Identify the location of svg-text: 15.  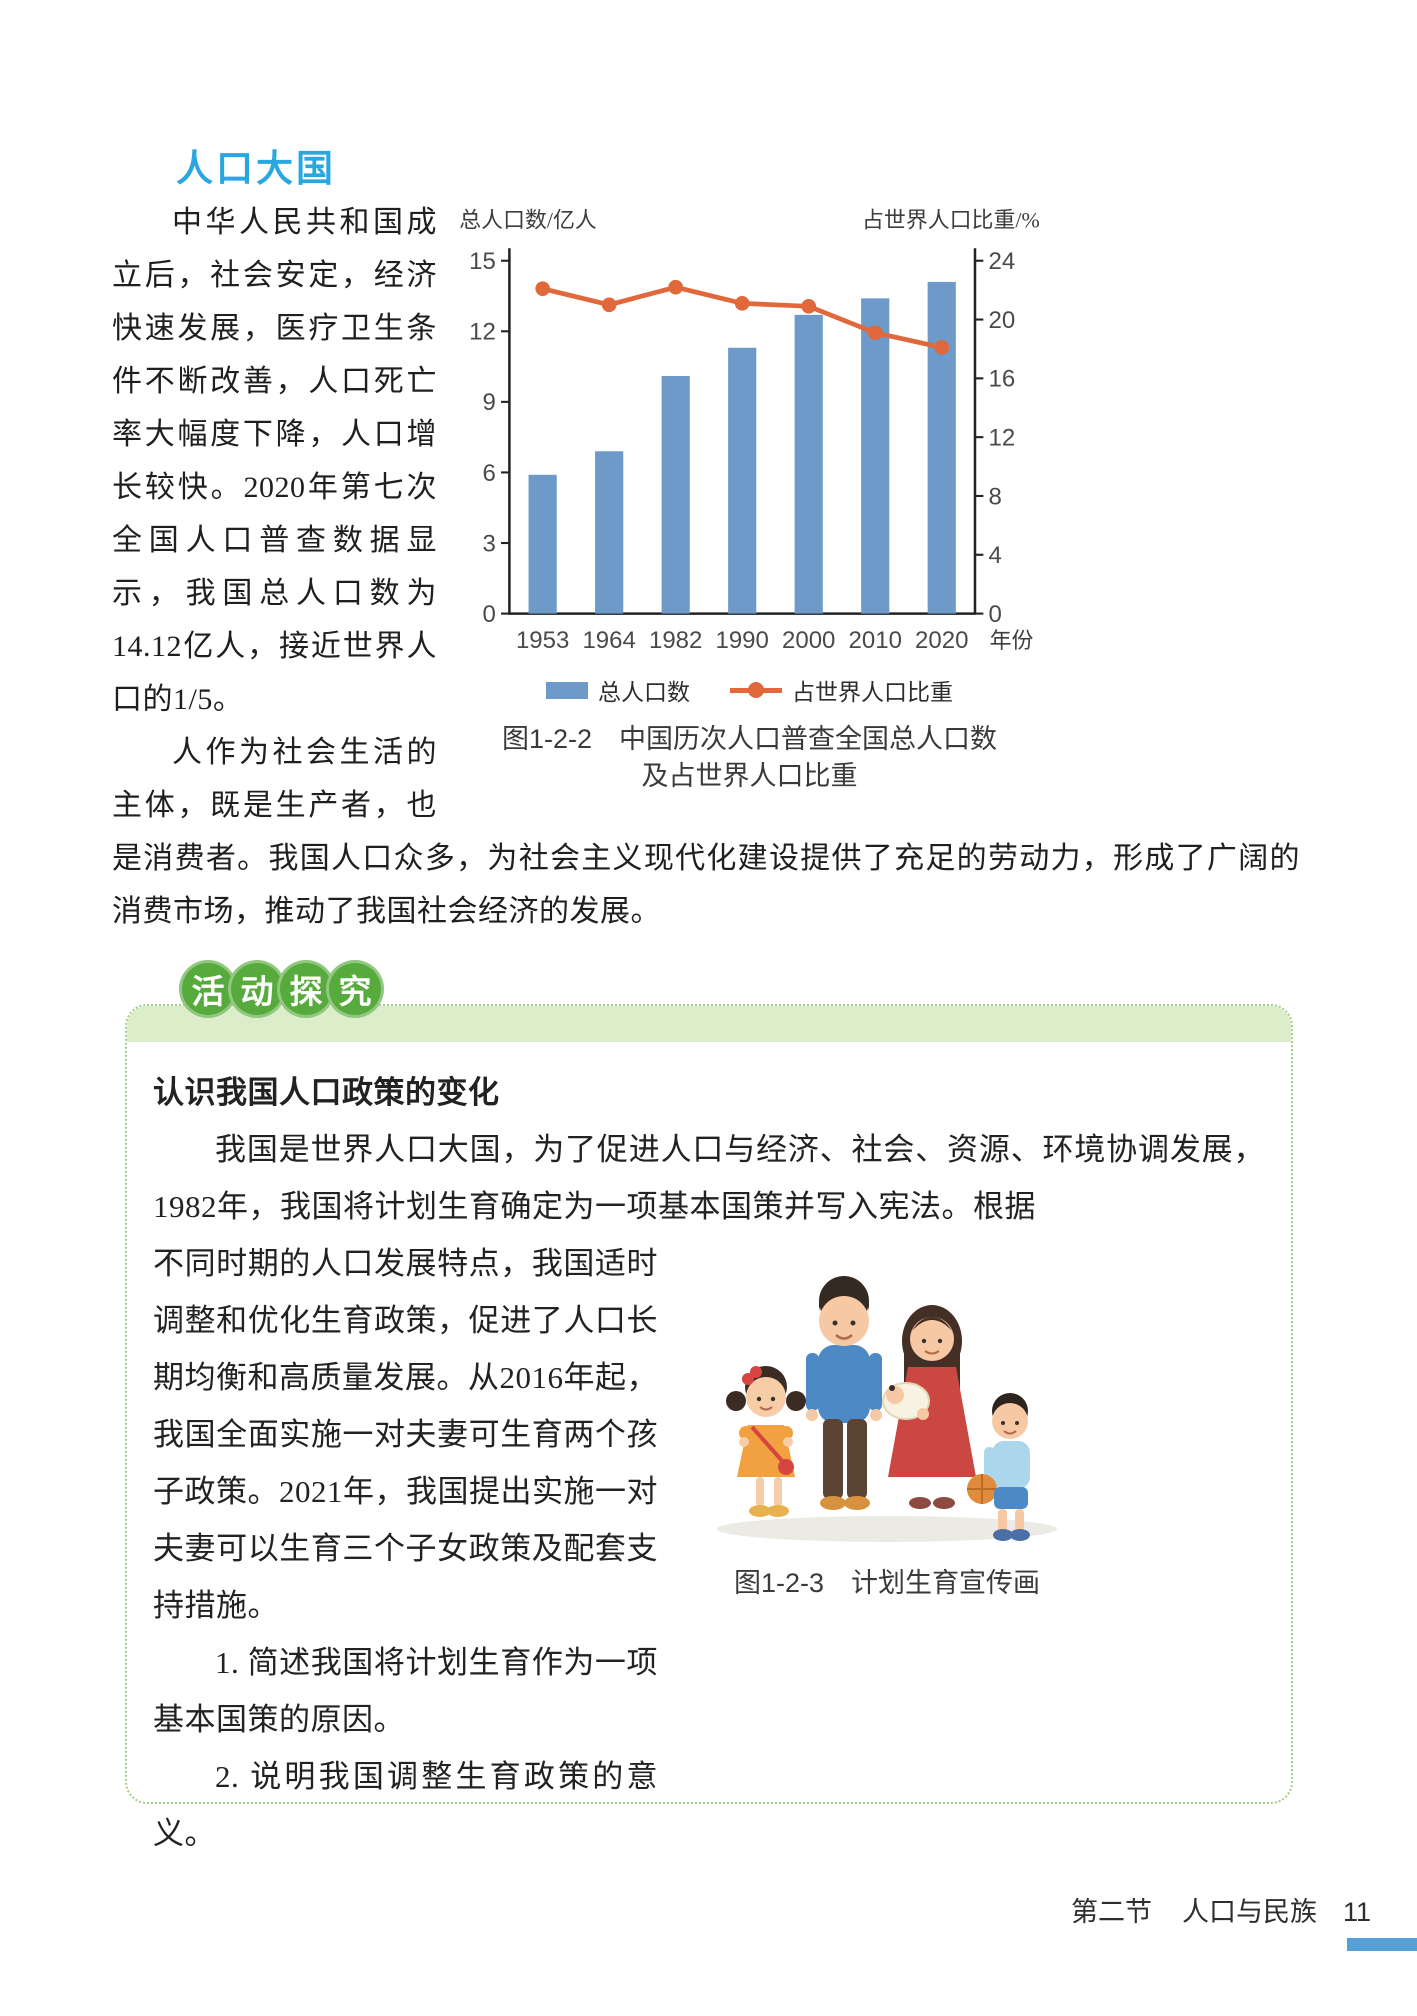
(482, 261).